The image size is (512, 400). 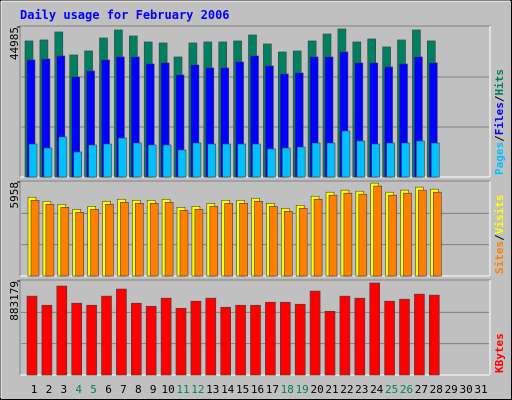 What do you see at coordinates (78, 389) in the screenshot?
I see `x-tick-label: 4` at bounding box center [78, 389].